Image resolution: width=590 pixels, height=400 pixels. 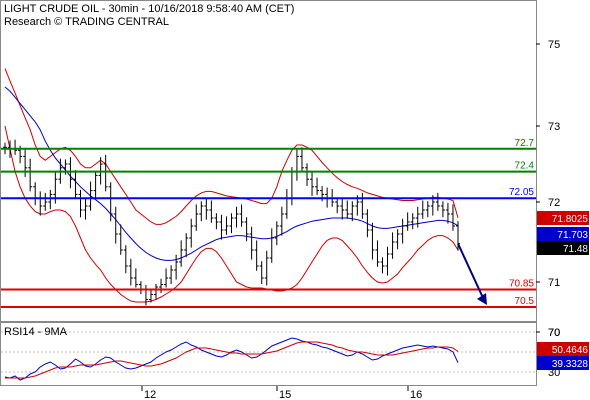 I want to click on price-tag-71.8025: 71.8025, so click(x=563, y=218).